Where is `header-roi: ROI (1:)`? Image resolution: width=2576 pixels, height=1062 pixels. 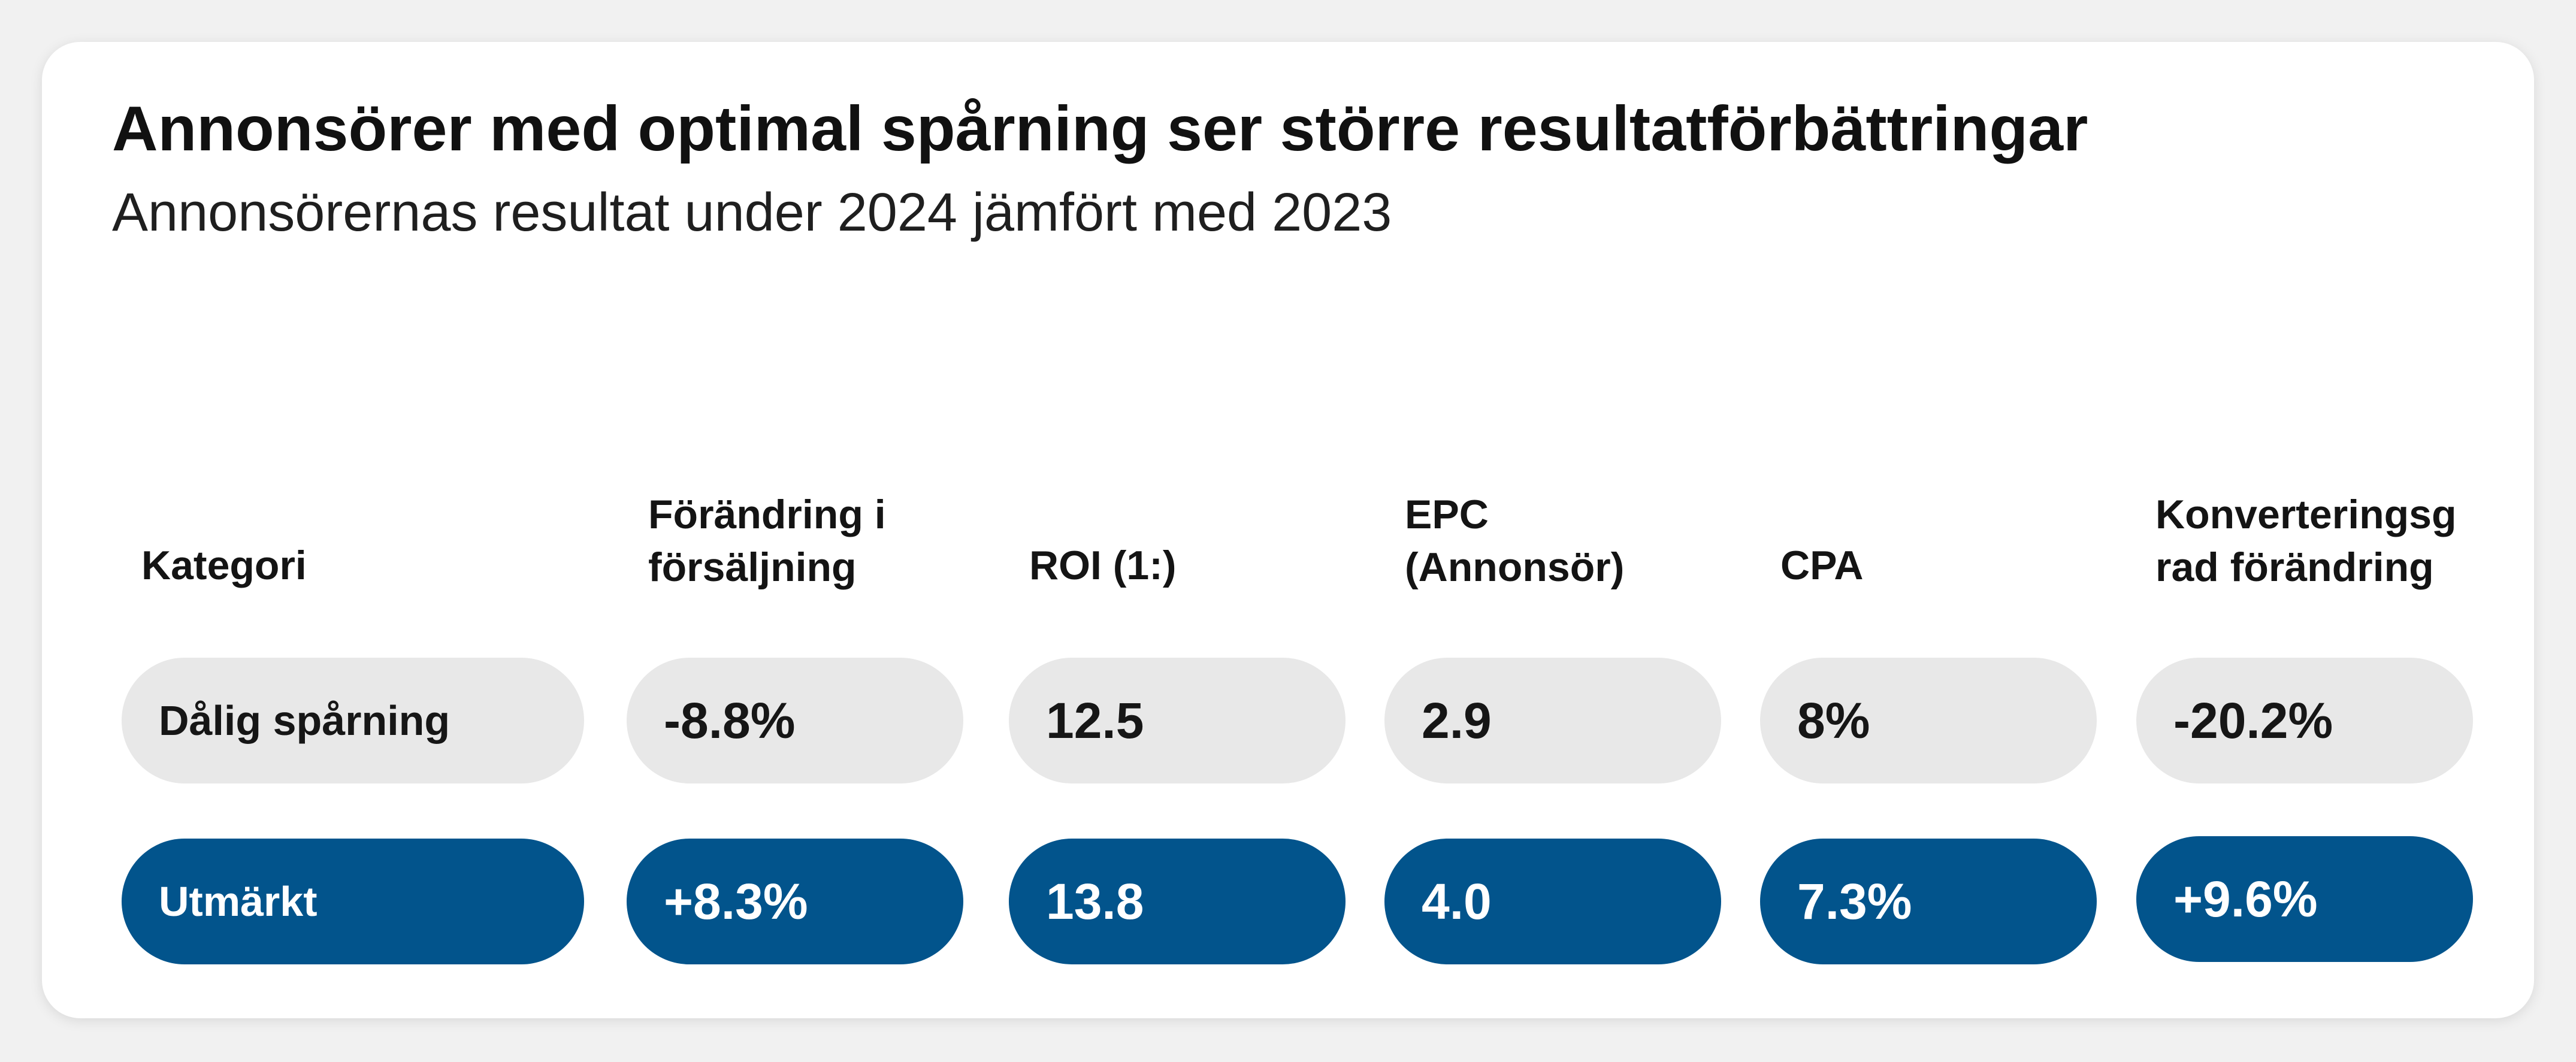
header-roi: ROI (1:) is located at coordinates (1103, 565).